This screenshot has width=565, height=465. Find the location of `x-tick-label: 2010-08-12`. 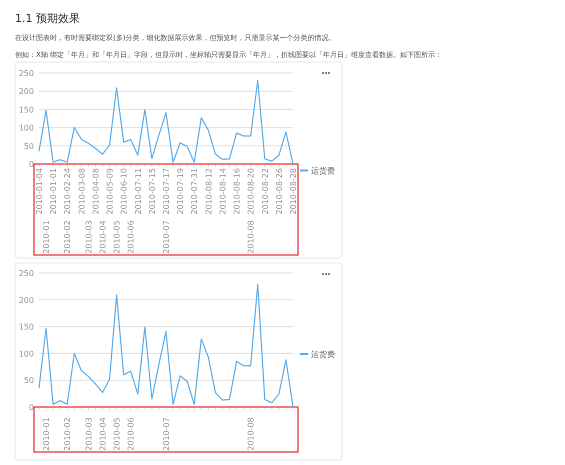

x-tick-label: 2010-08-12 is located at coordinates (209, 191).